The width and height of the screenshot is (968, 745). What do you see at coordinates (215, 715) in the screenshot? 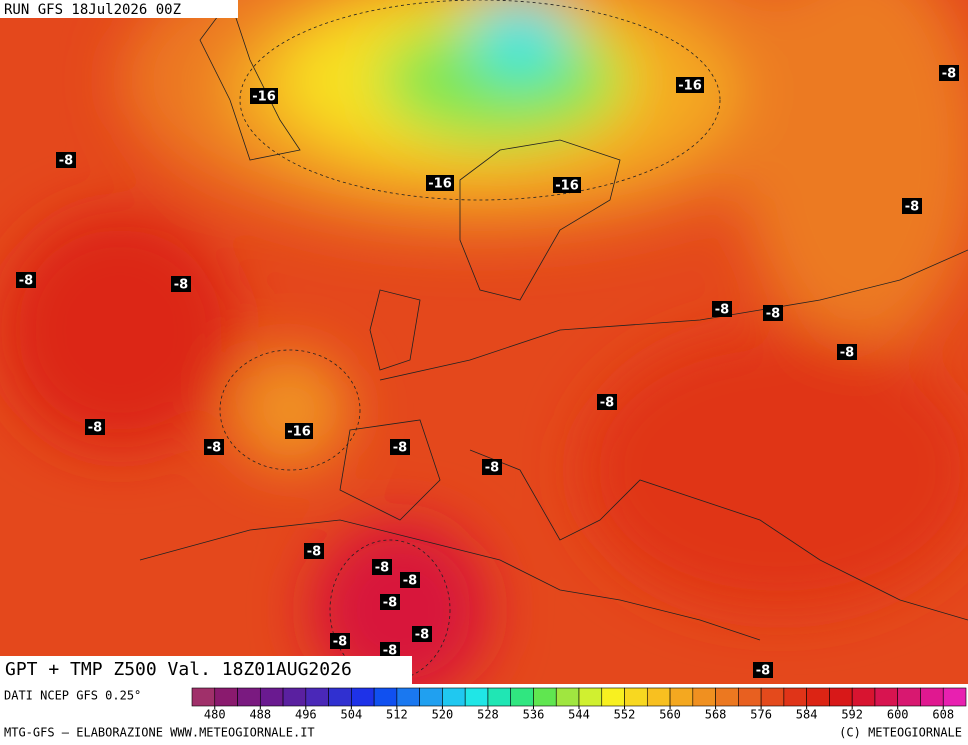
I see `colorbar-tick-label: 480` at bounding box center [215, 715].